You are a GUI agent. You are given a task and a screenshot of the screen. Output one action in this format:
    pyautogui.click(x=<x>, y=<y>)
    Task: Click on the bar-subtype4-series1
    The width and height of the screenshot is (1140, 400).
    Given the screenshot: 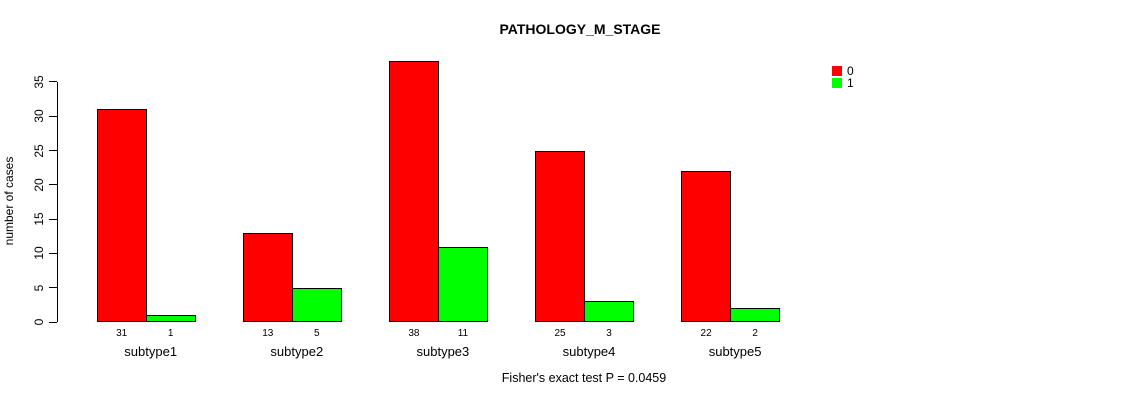 What is the action you would take?
    pyautogui.click(x=609, y=311)
    